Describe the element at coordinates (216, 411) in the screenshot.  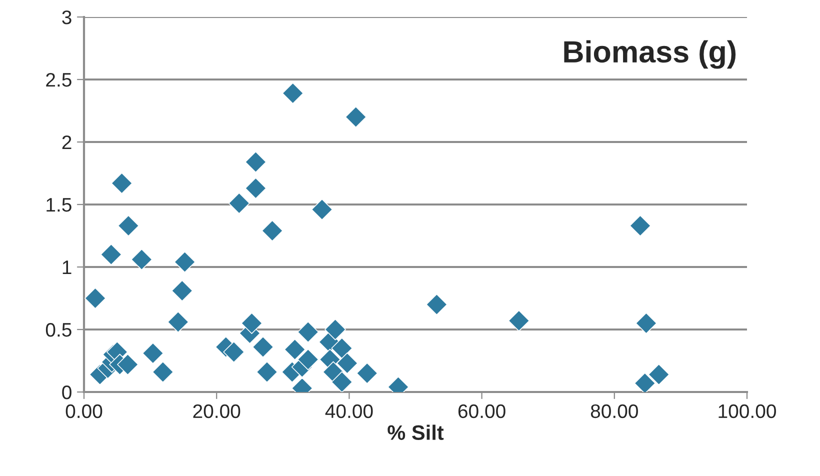
I see `x-tick-label: 20.00` at that location.